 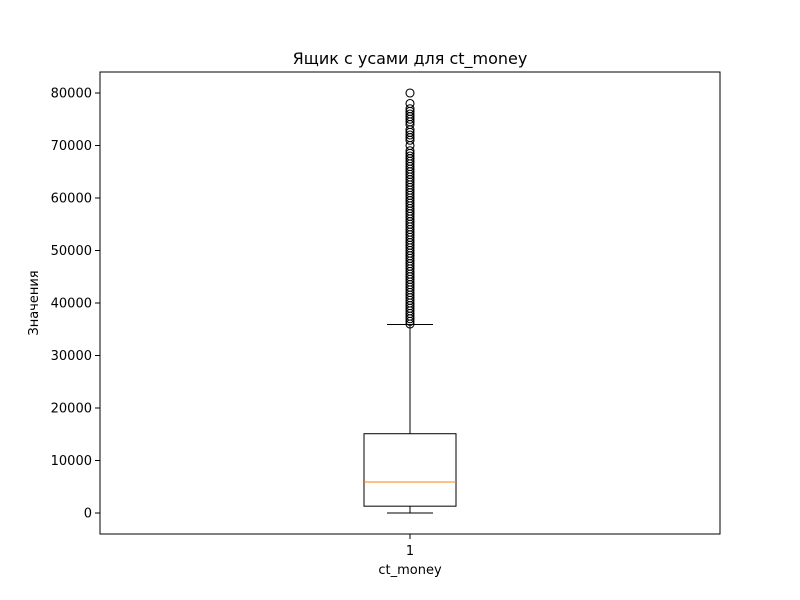 What do you see at coordinates (71, 146) in the screenshot?
I see `y-tick-label: 70000` at bounding box center [71, 146].